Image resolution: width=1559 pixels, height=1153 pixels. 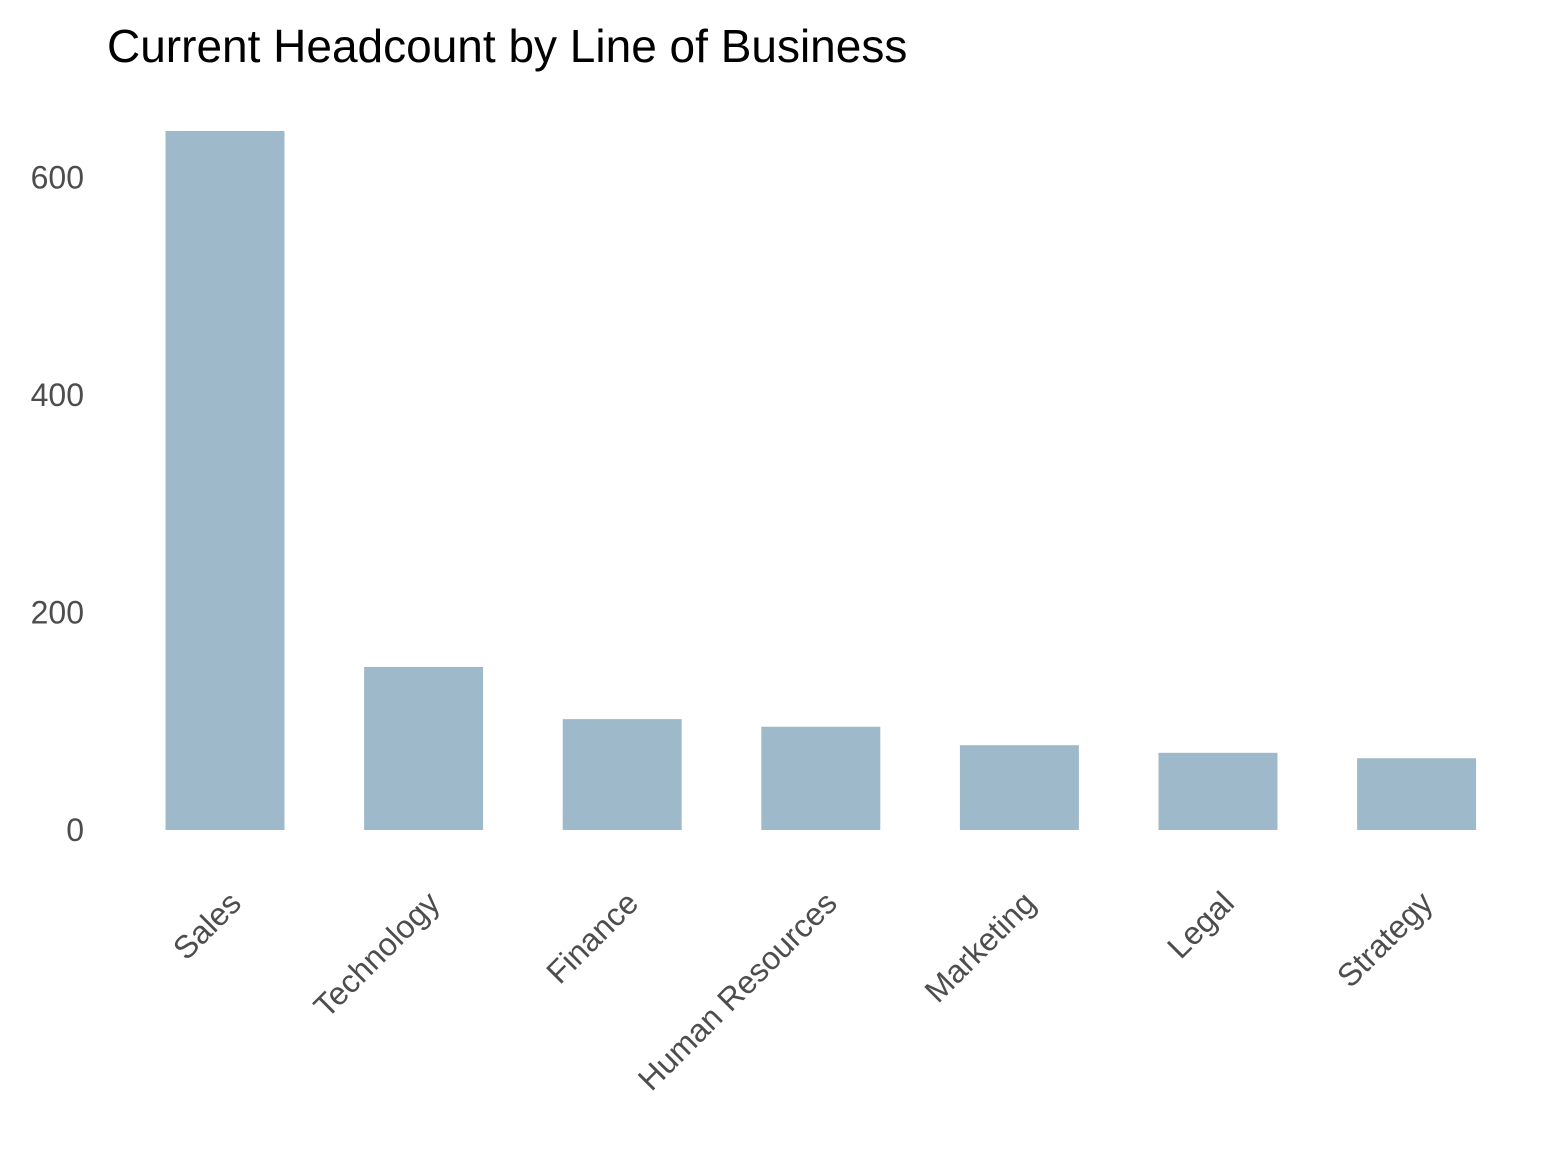 I want to click on bar-marketing, so click(x=1019, y=787).